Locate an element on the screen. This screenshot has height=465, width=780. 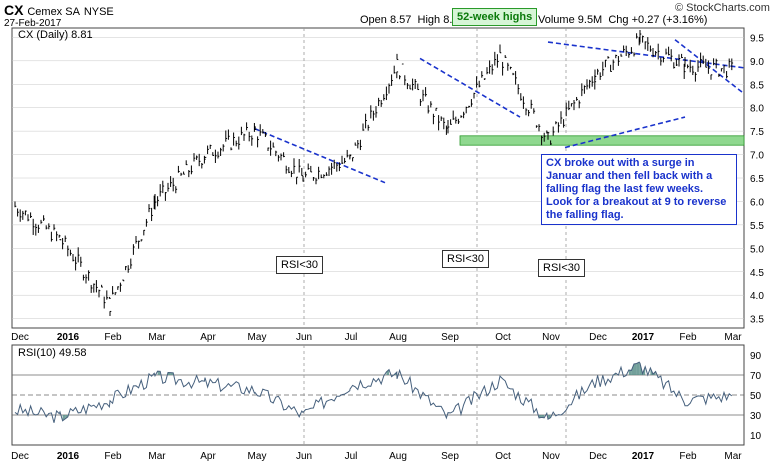
price-y-tick: 3.5 is located at coordinates (757, 320).